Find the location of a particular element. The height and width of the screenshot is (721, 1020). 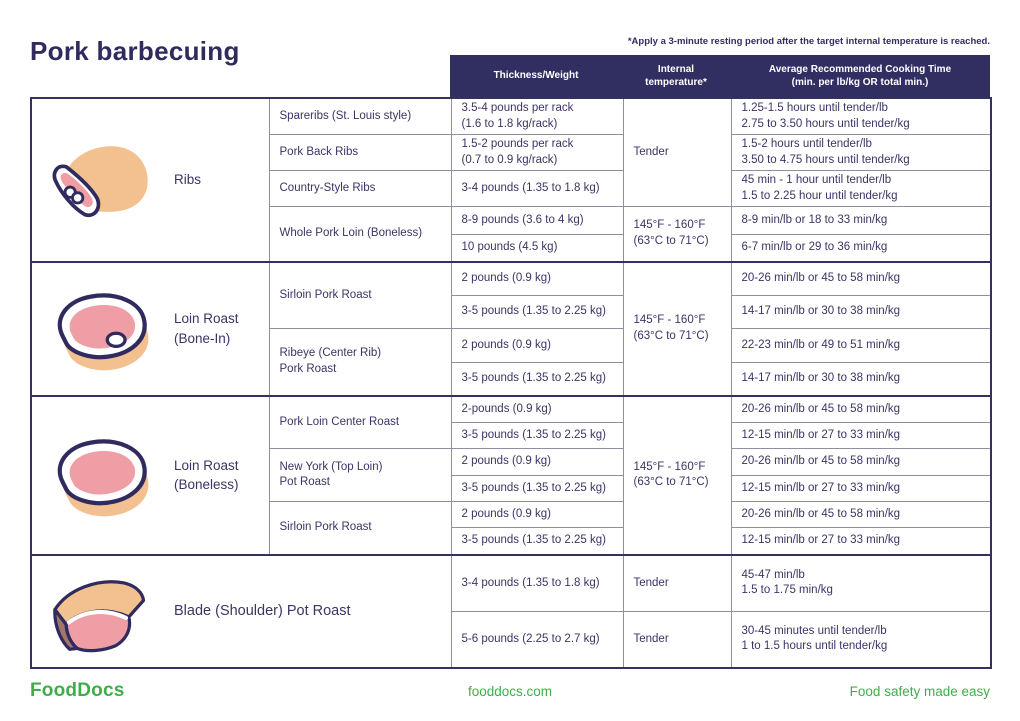

category-cell-ribs: Ribs is located at coordinates (150, 180).